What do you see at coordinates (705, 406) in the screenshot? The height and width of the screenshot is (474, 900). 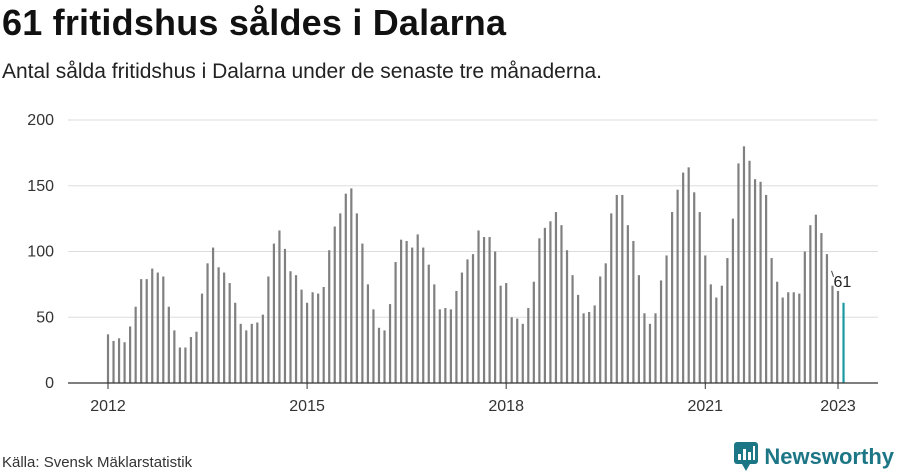 I see `x-tick-label: 2021` at bounding box center [705, 406].